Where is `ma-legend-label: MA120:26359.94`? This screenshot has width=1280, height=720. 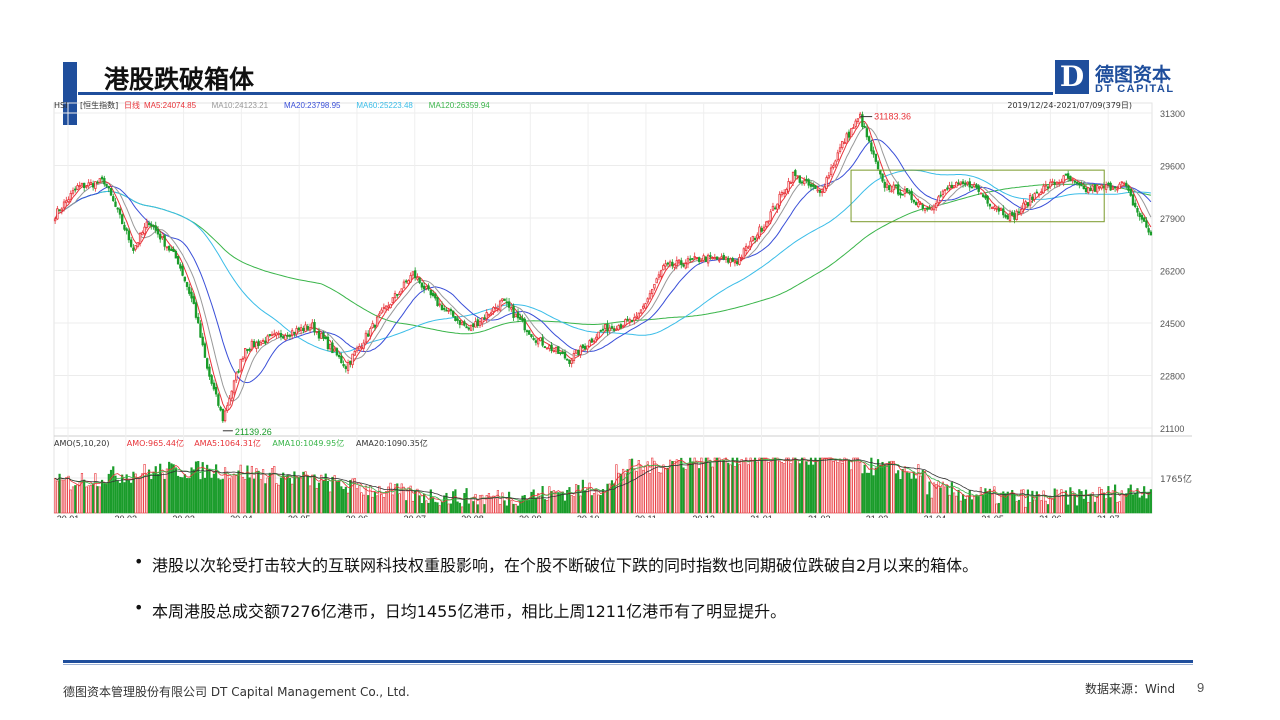
ma-legend-label: MA120:26359.94 is located at coordinates (459, 105).